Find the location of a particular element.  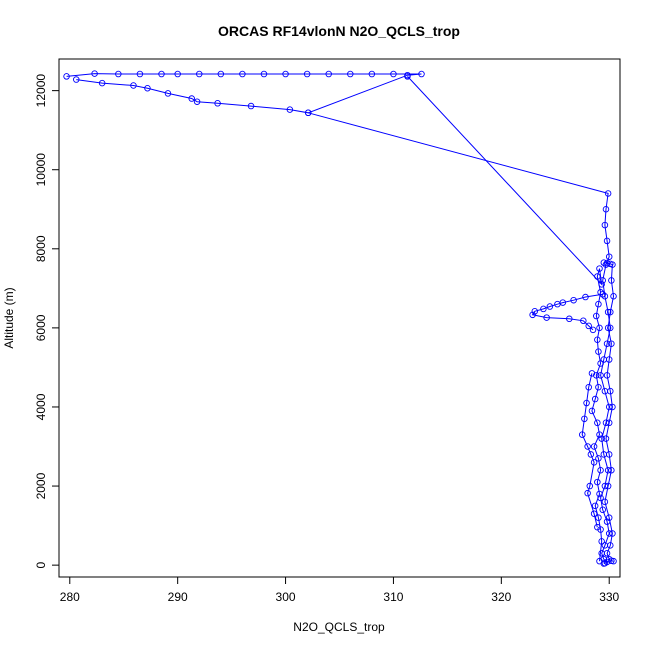

y-tick-label: 8000 is located at coordinates (41, 248).